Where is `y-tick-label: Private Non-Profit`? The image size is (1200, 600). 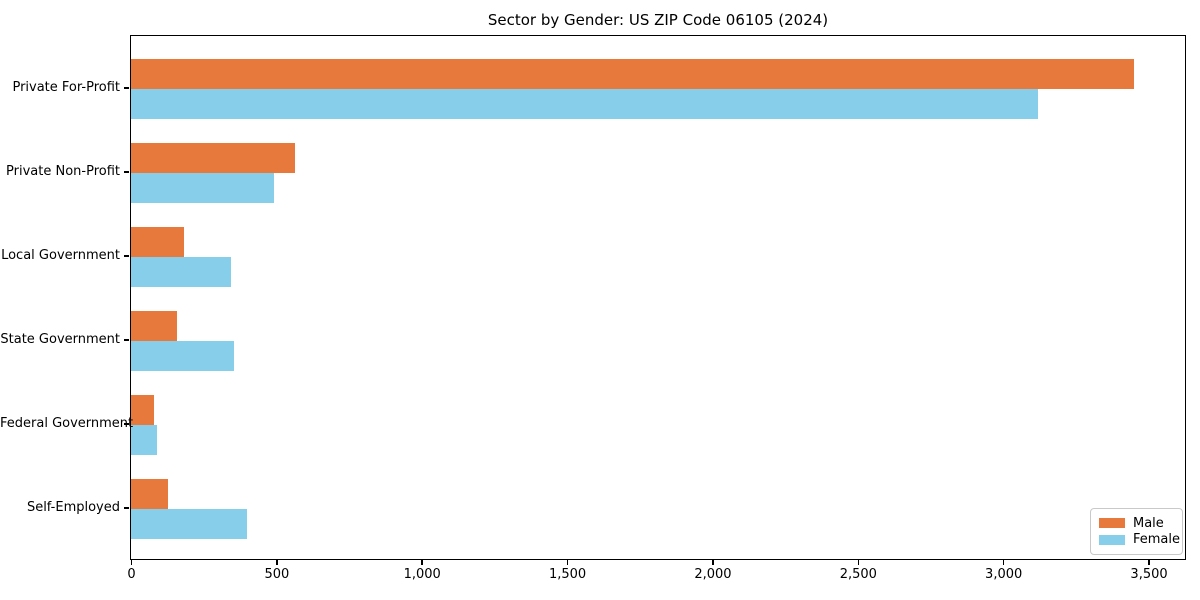
y-tick-label: Private Non-Profit is located at coordinates (63, 171).